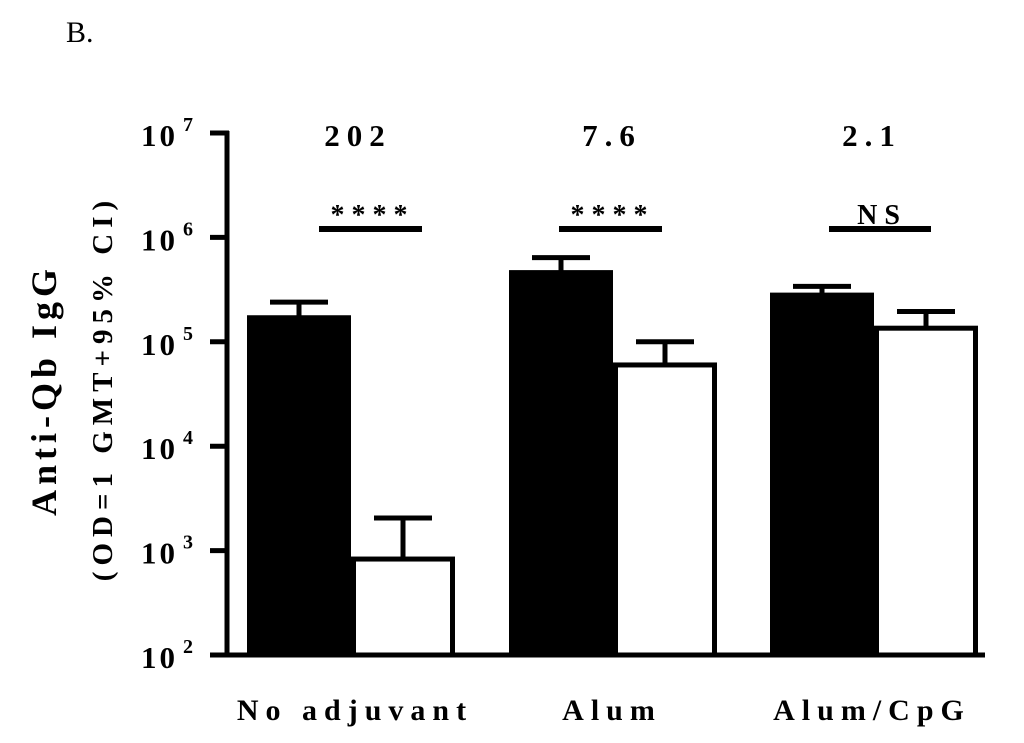 The width and height of the screenshot is (1024, 743). What do you see at coordinates (188, 438) in the screenshot?
I see `y-tick-exponent: 4` at bounding box center [188, 438].